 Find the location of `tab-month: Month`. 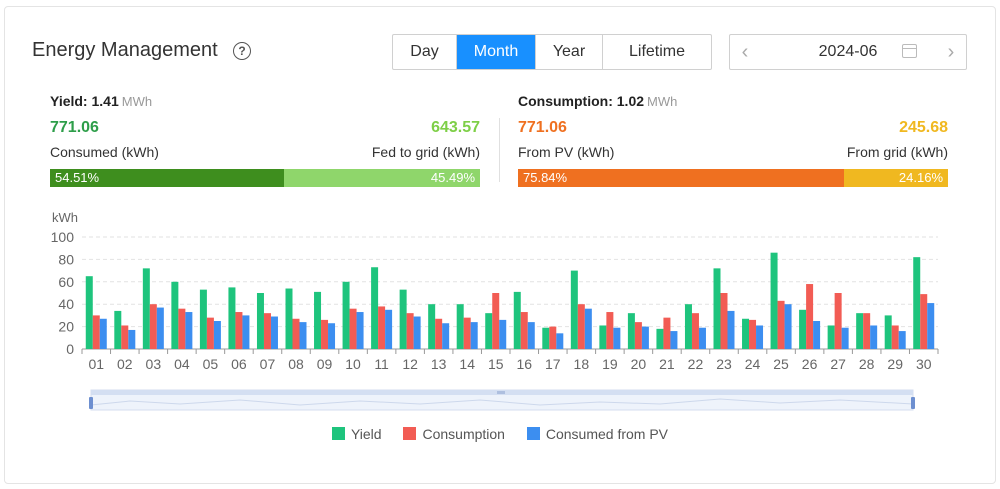

tab-month: Month is located at coordinates (496, 52).